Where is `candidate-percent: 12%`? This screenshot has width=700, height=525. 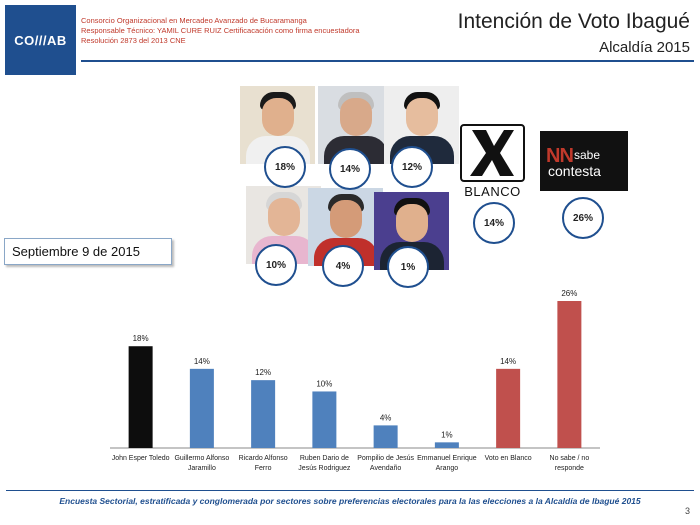
candidate-percent: 12% is located at coordinates (412, 167).